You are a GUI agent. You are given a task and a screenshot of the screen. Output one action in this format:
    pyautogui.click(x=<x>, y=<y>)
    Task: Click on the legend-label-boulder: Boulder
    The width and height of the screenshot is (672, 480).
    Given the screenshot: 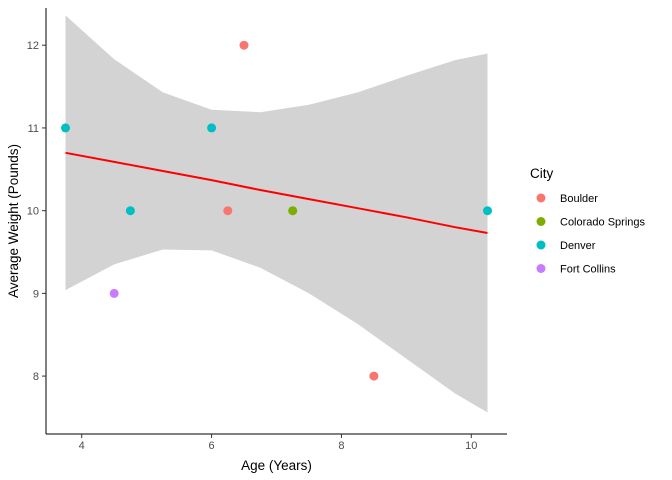 What is the action you would take?
    pyautogui.click(x=579, y=199)
    